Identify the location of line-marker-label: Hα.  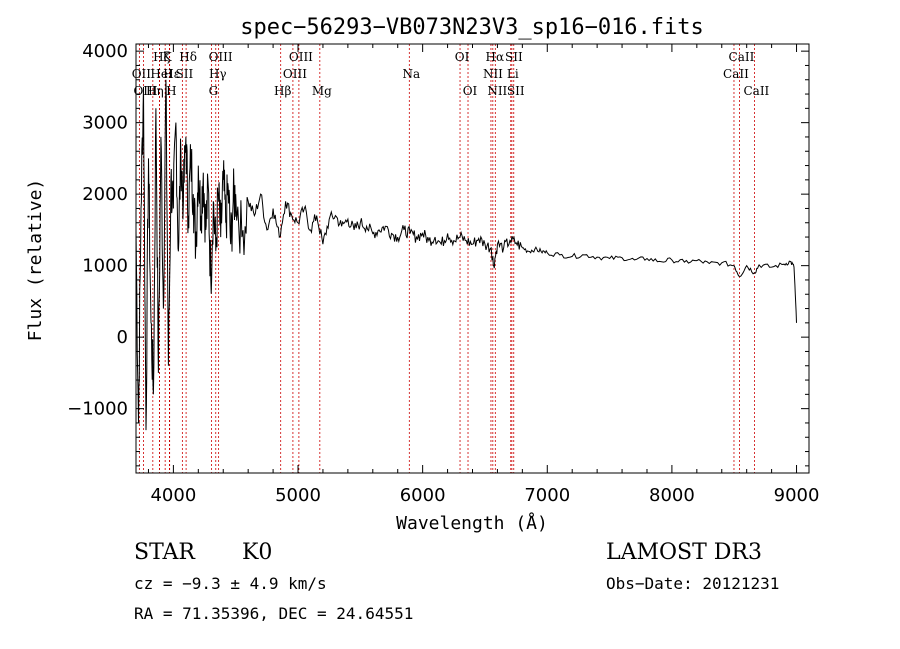
(495, 57).